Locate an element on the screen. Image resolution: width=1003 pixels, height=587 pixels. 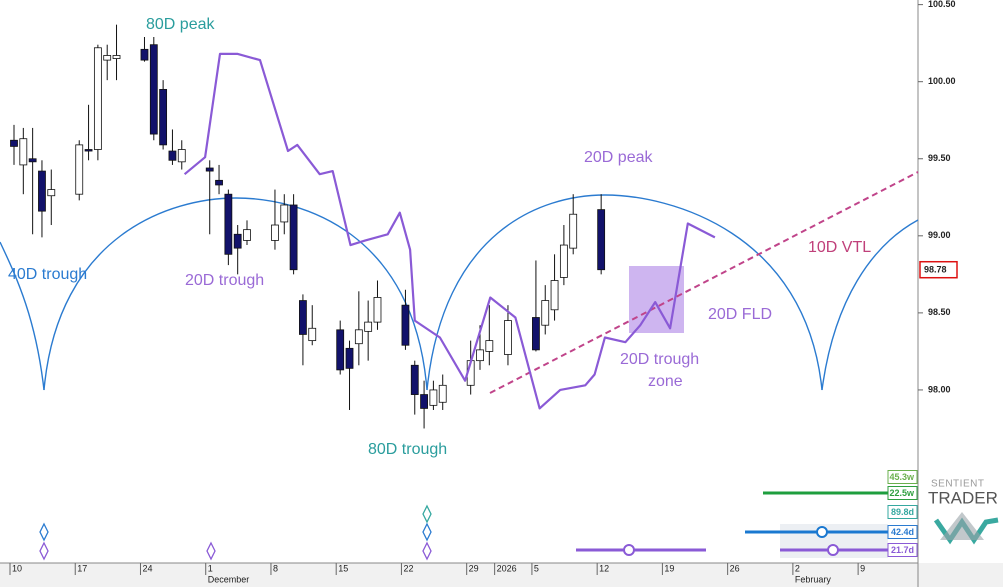
x-tick-label: 17 is located at coordinates (82, 568).